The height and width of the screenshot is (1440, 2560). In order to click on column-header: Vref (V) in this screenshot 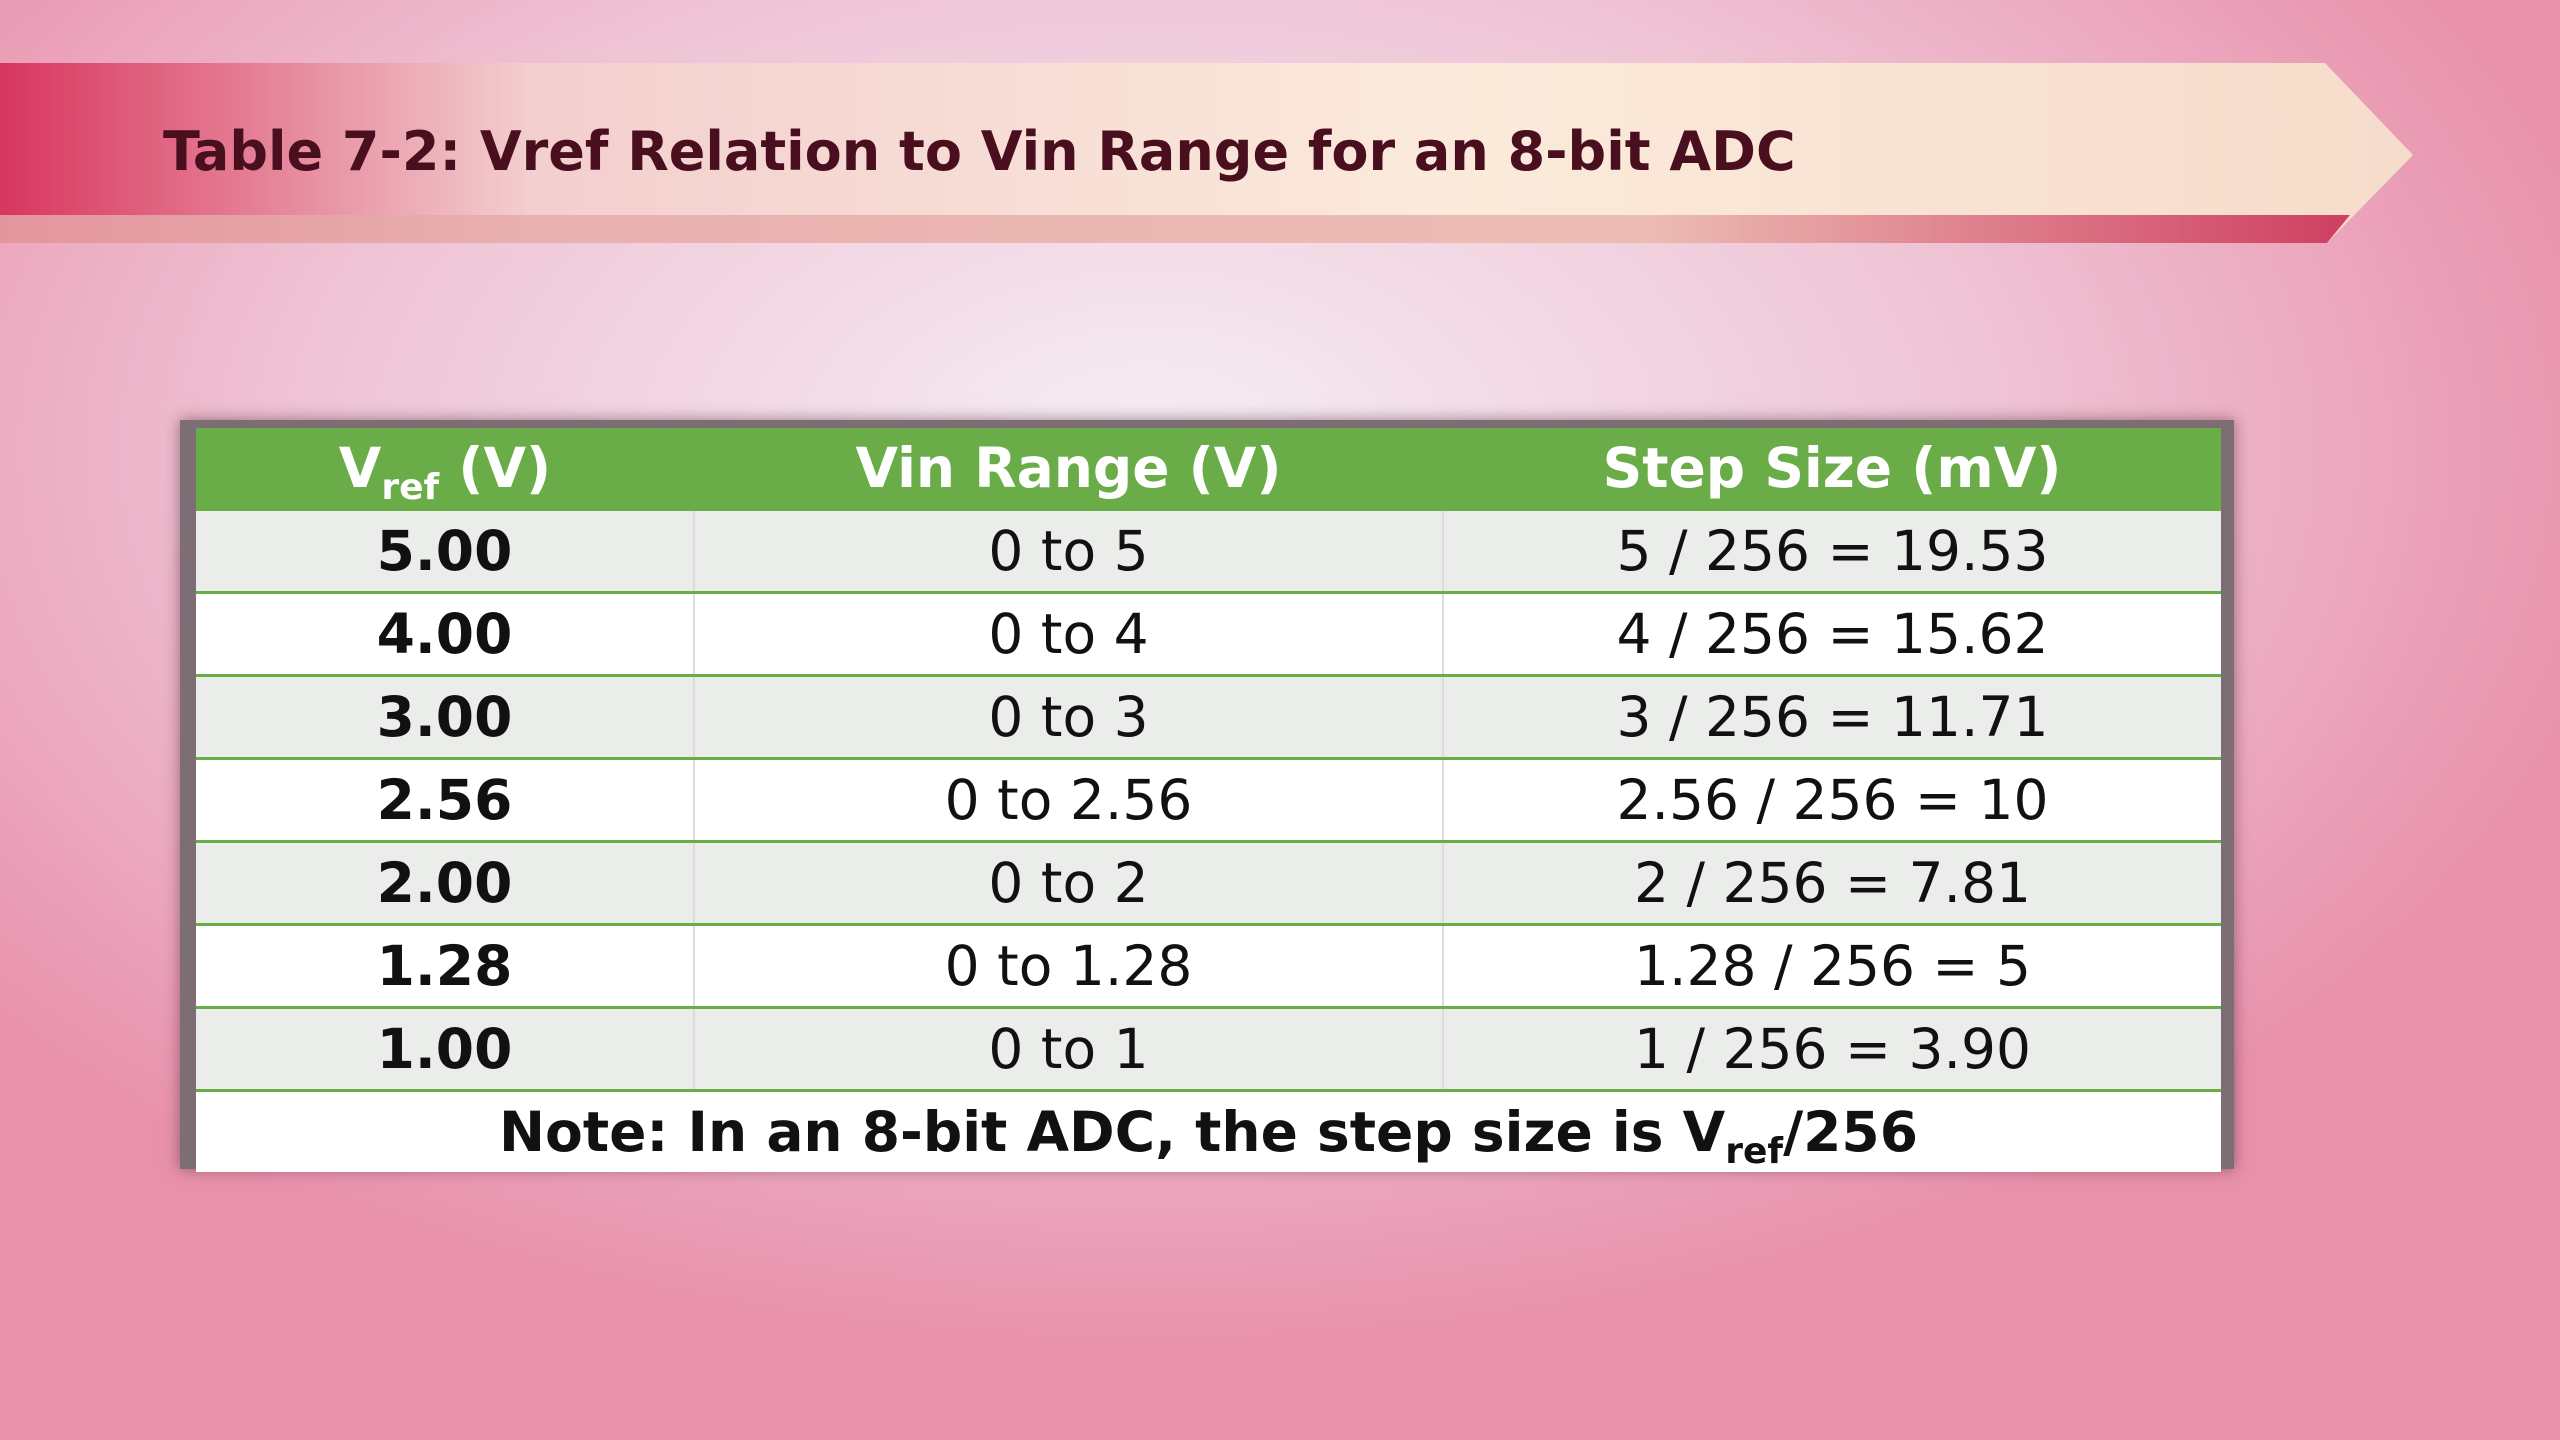, I will do `click(445, 469)`.